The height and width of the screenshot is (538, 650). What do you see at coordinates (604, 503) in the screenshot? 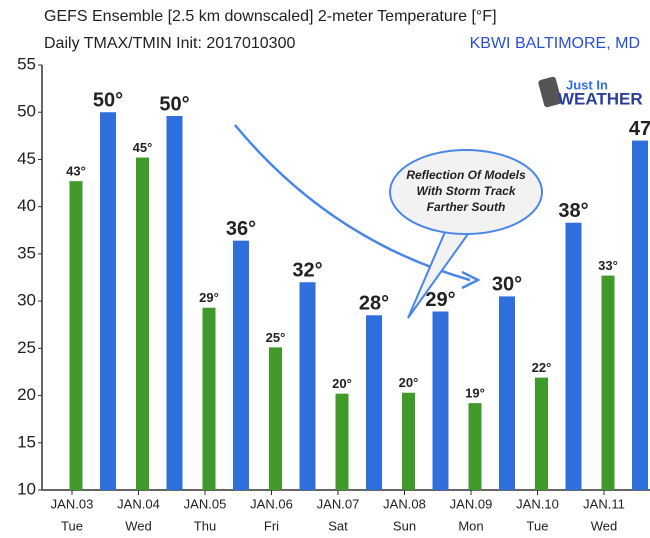
I see `x-tick-label: JAN.11` at bounding box center [604, 503].